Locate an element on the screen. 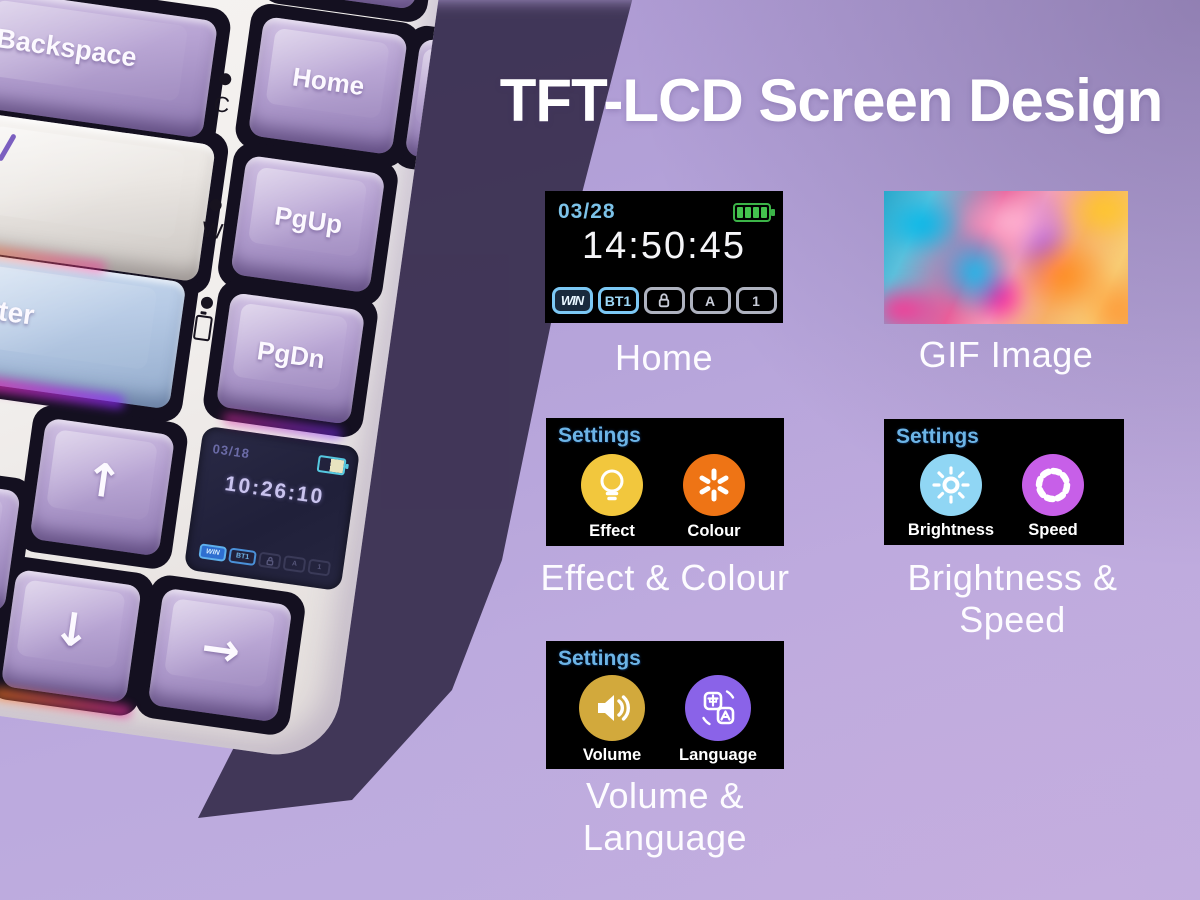 The image size is (1200, 900). key-pgup-label: PgUp is located at coordinates (308, 220).